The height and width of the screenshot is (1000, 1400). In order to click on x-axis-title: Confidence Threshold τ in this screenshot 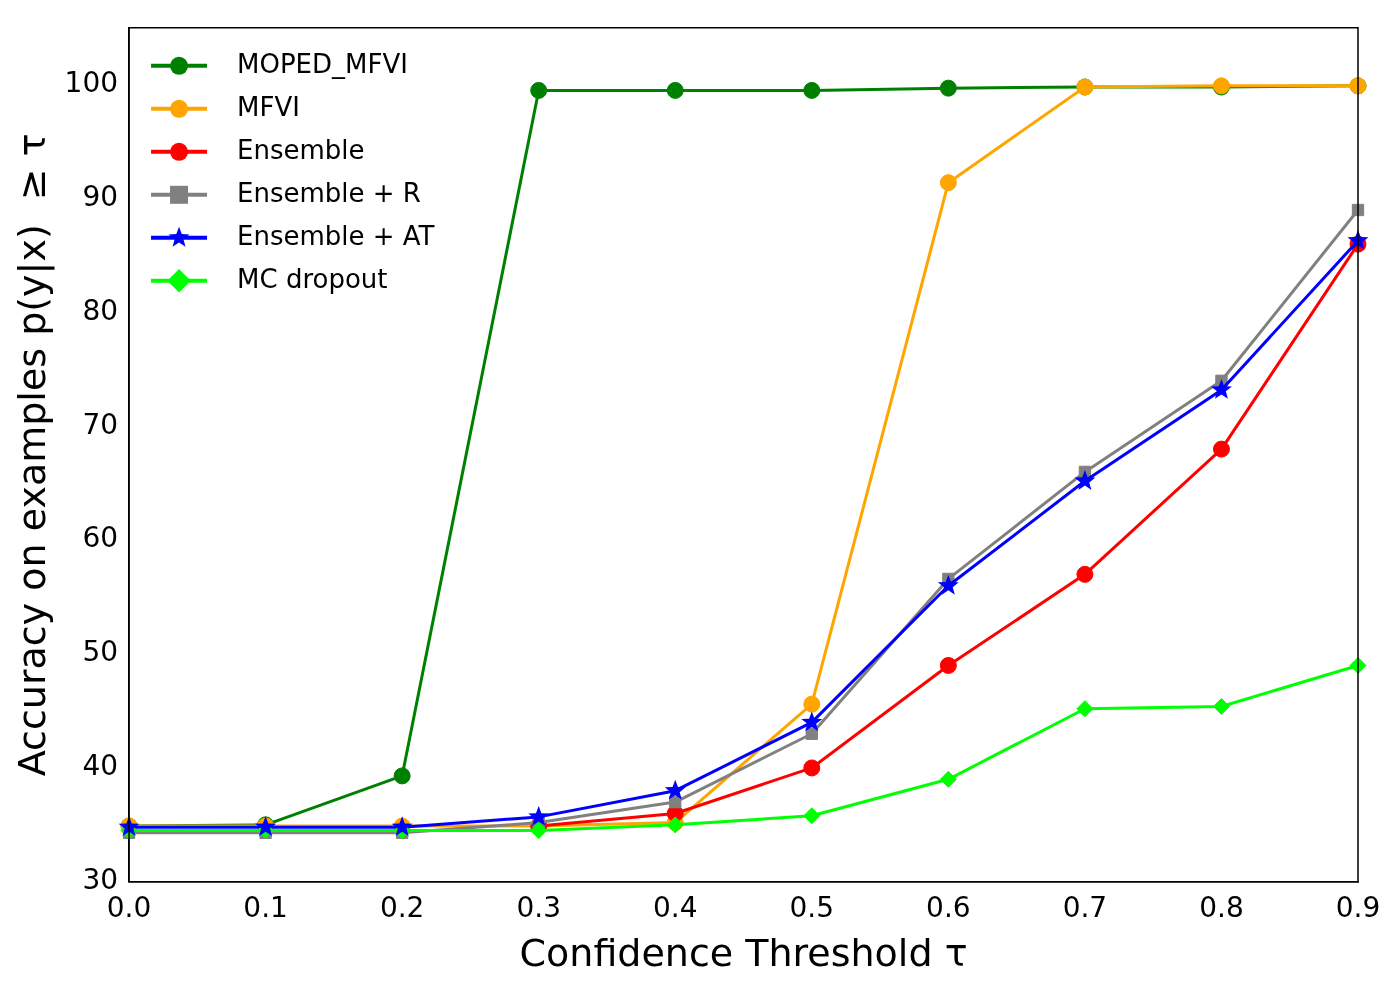, I will do `click(743, 953)`.